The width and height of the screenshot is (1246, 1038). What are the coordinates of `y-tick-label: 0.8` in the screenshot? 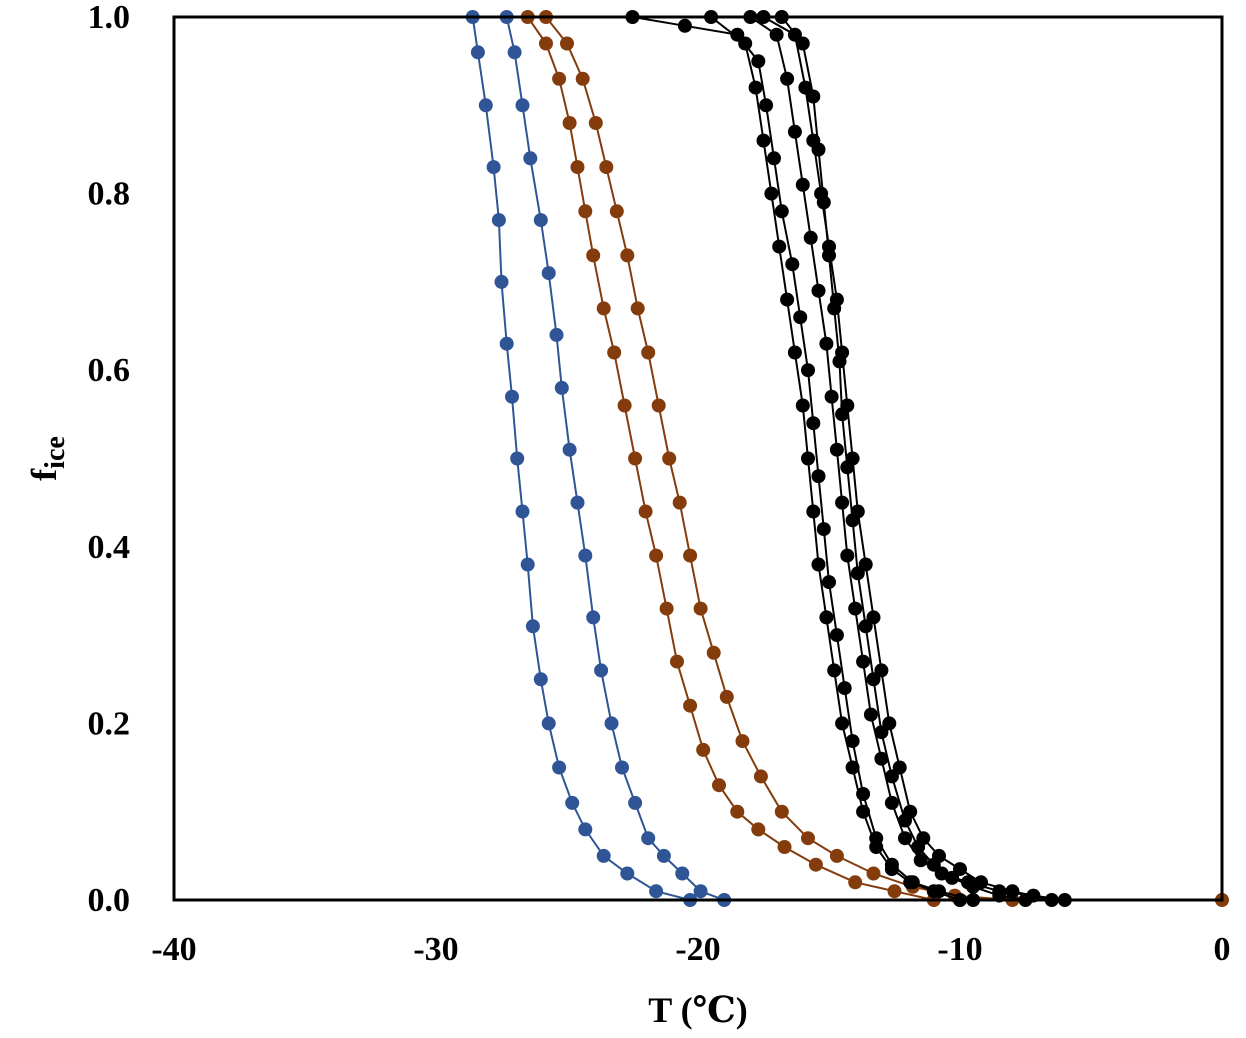 It's located at (109, 194).